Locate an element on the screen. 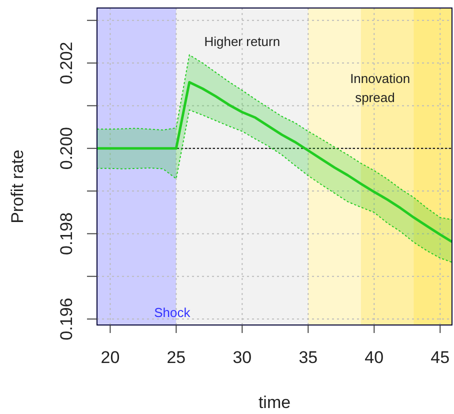 Image resolution: width=454 pixels, height=414 pixels. x-tick-label: 30 is located at coordinates (242, 357).